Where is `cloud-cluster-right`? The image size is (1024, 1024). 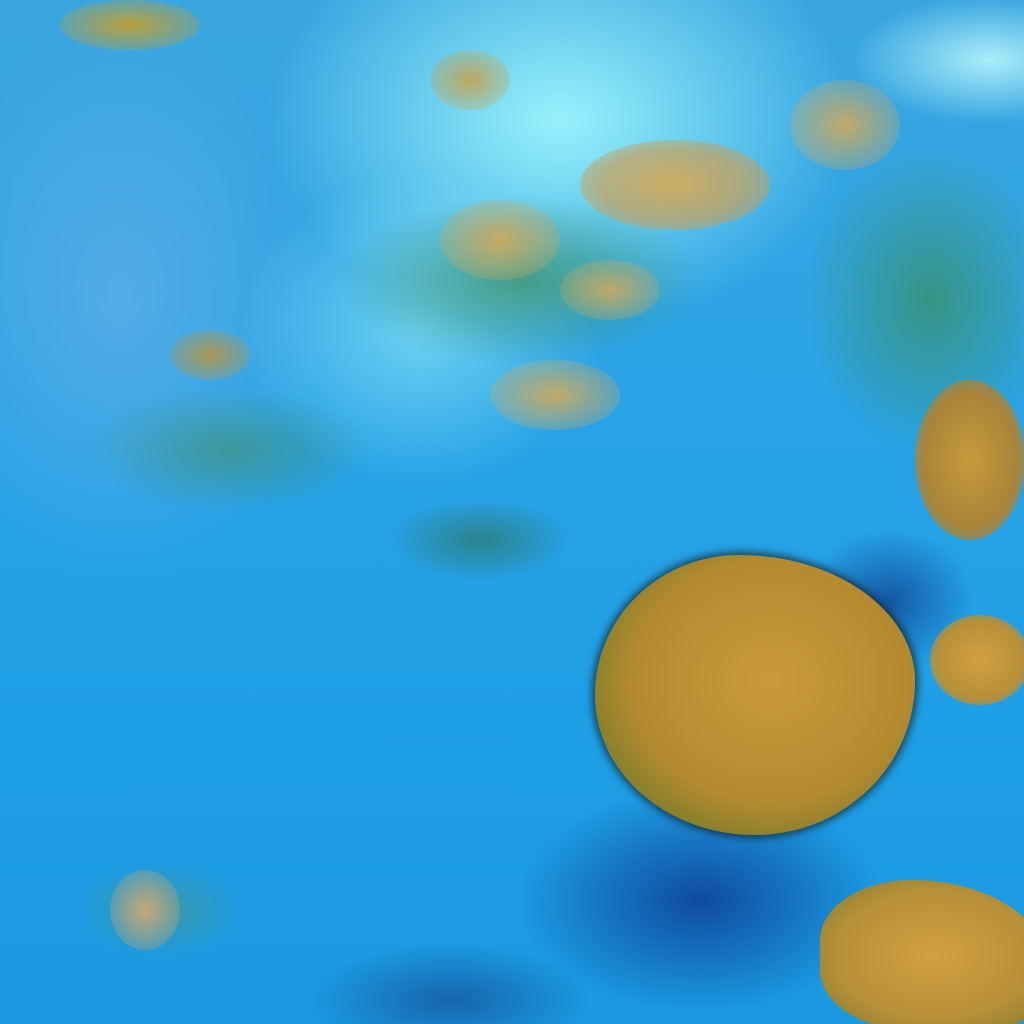
cloud-cluster-right is located at coordinates (969, 460).